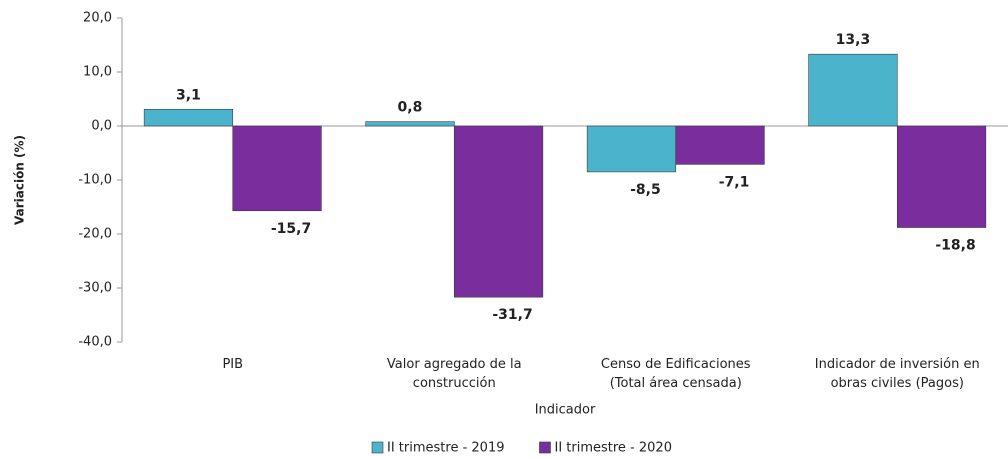 This screenshot has height=458, width=1008. What do you see at coordinates (20, 180) in the screenshot?
I see `y-axis-title: Variación (%)` at bounding box center [20, 180].